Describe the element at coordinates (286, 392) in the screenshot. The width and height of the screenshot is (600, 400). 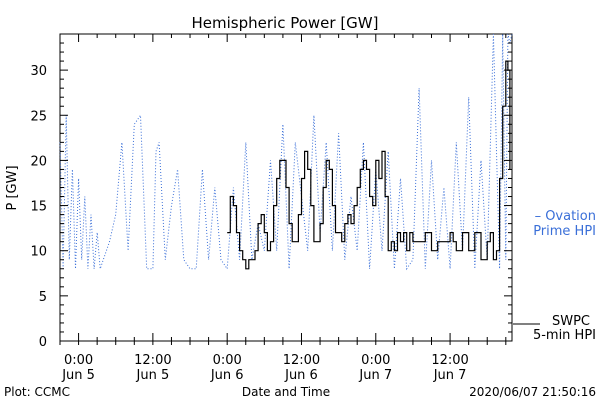
I see `x-axis-label: Date and Time` at that location.